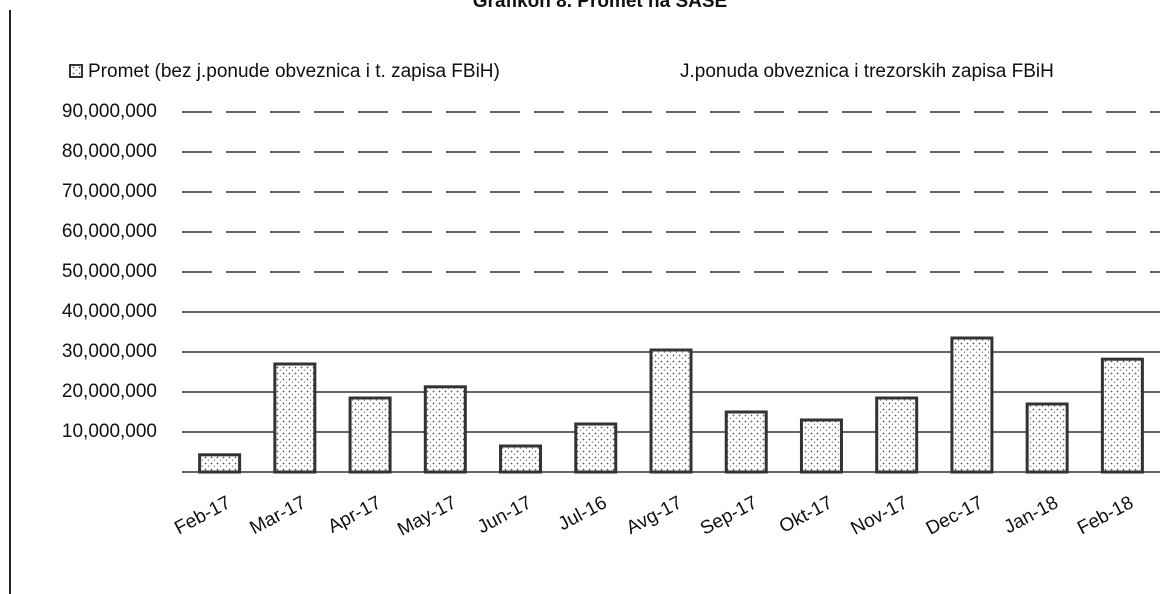  I want to click on x-tick-label: Avg-17, so click(654, 515).